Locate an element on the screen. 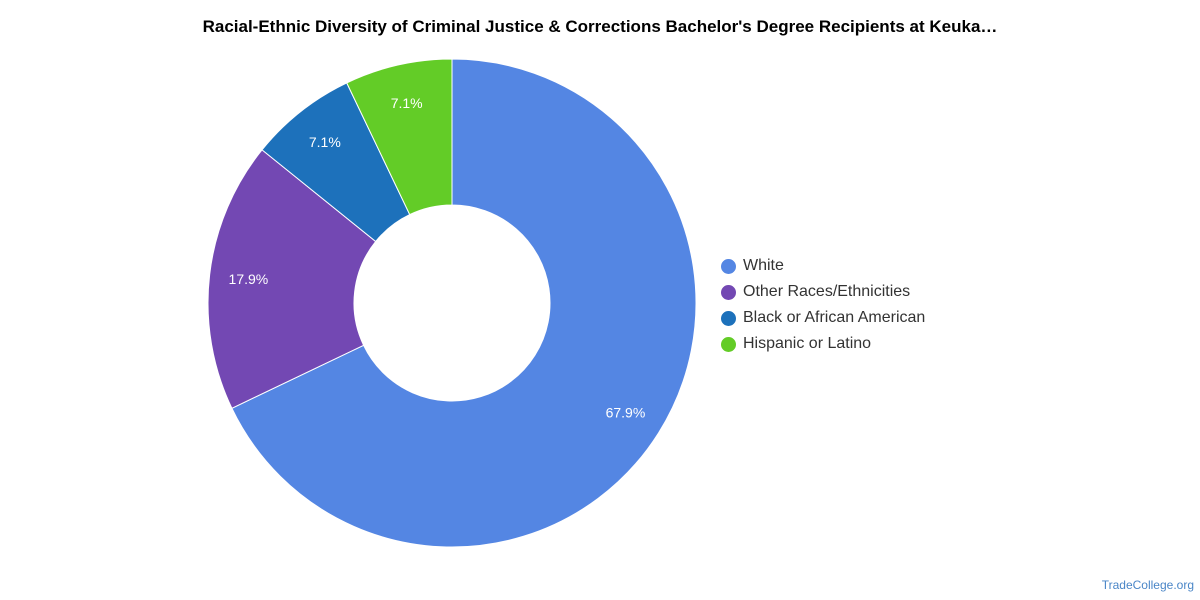  legend-label-hispanic: Hispanic or Latino is located at coordinates (807, 343).